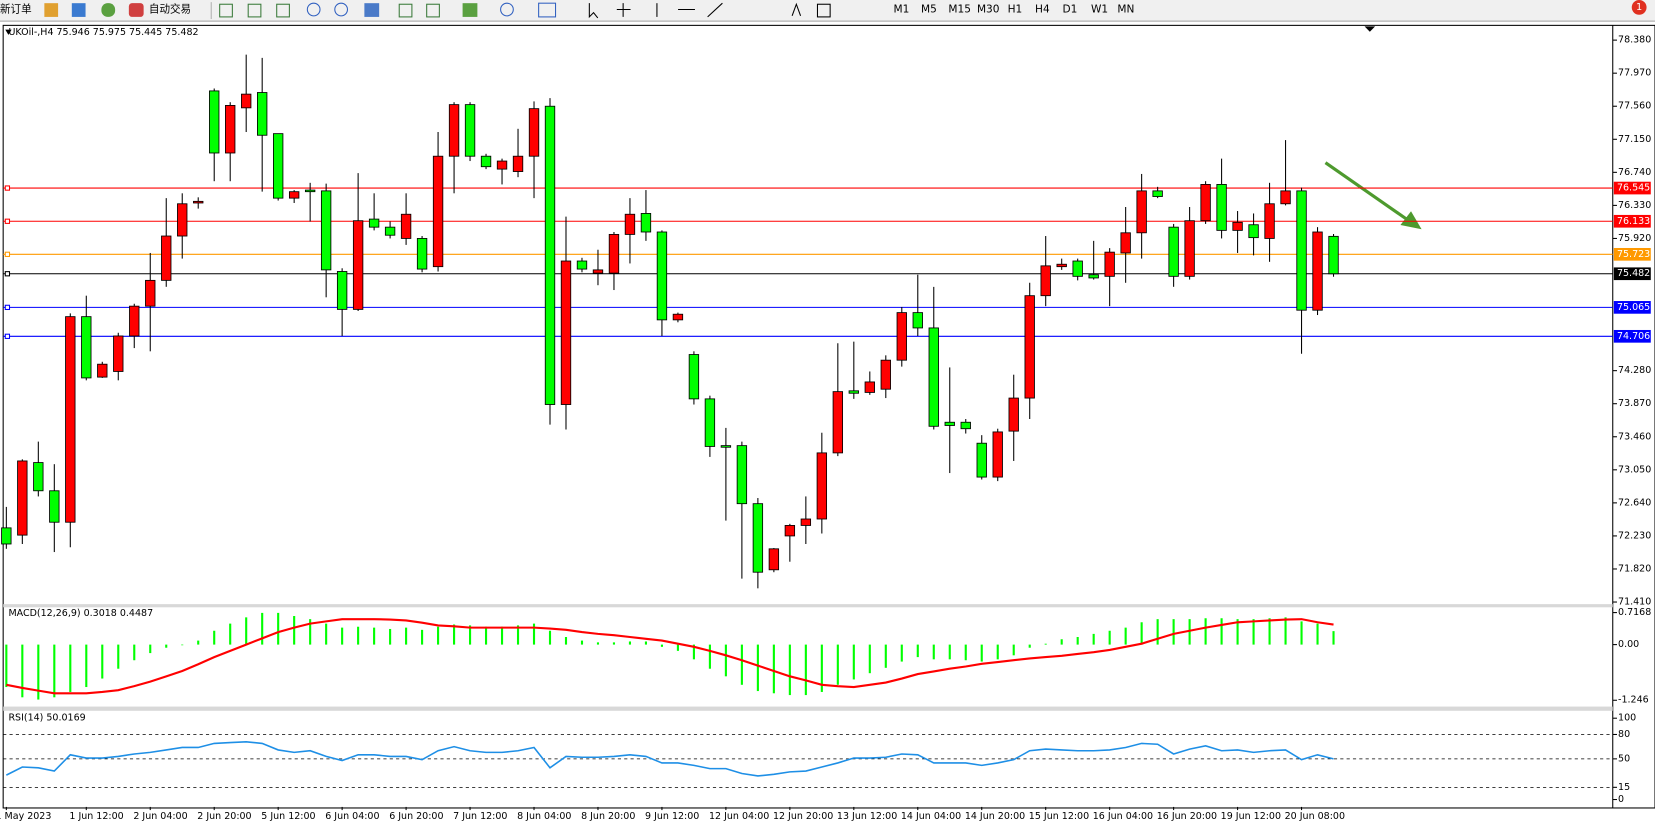 The height and width of the screenshot is (827, 1655). What do you see at coordinates (80, 613) in the screenshot?
I see `panel-title: MACD(12,26,9) 0.3018 0.4487` at bounding box center [80, 613].